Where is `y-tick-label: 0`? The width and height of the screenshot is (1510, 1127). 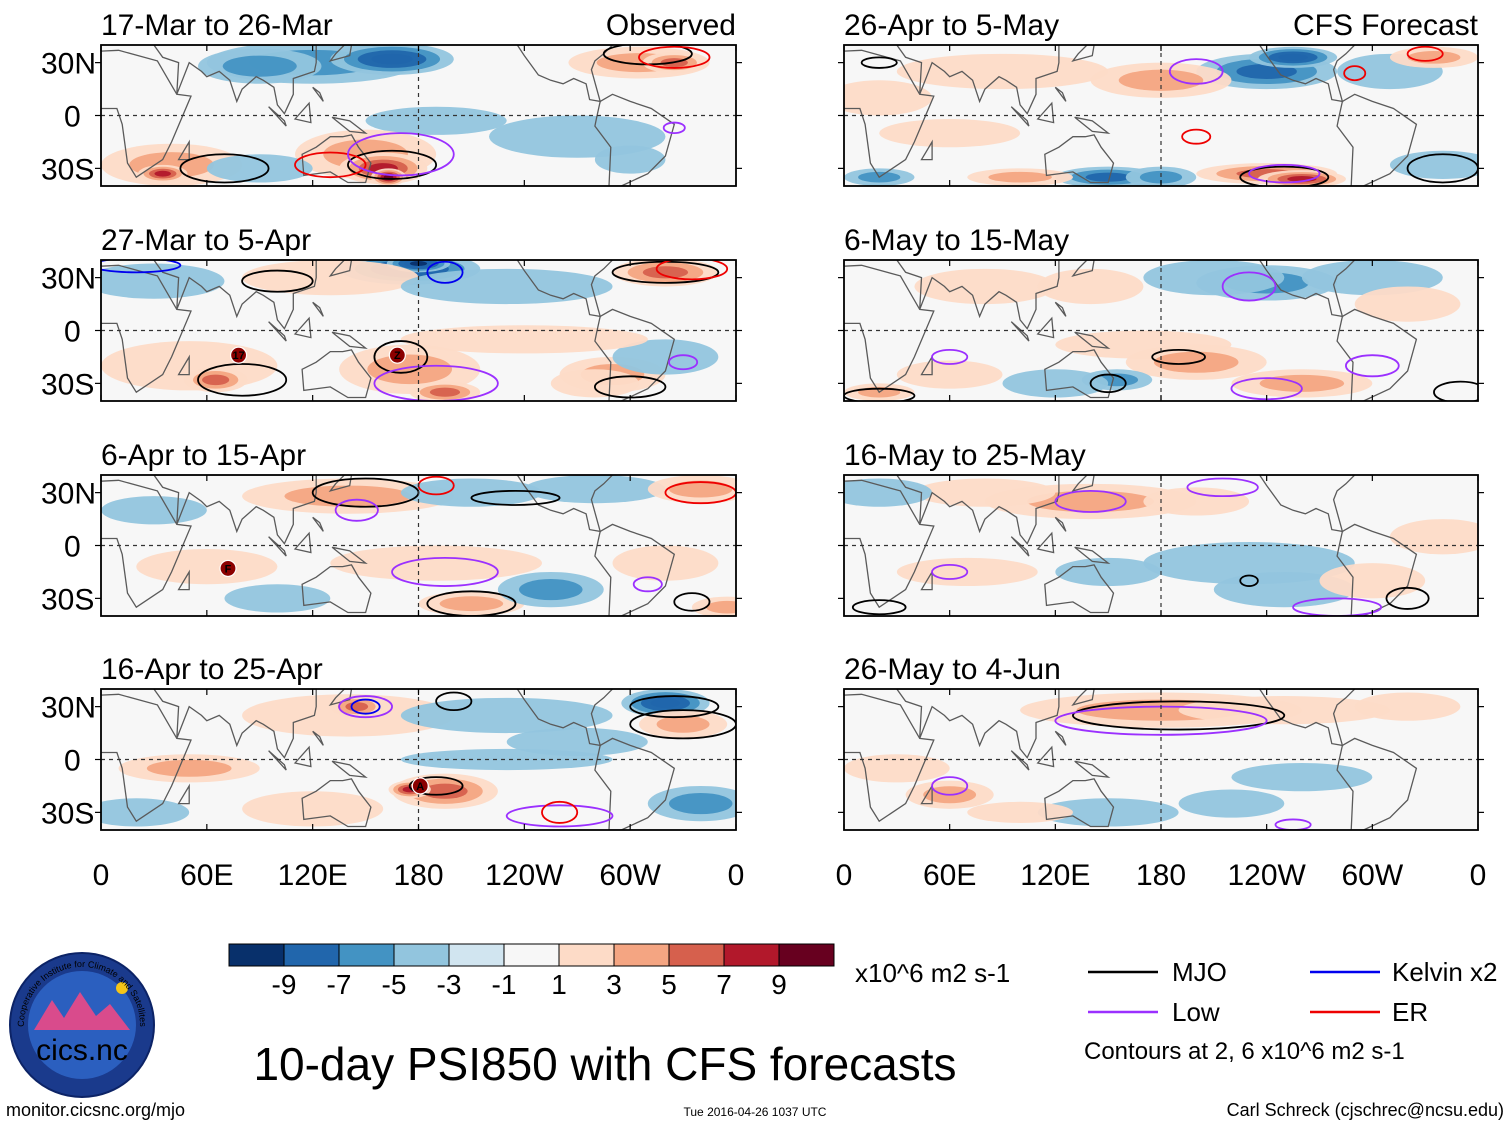 y-tick-label: 0 is located at coordinates (72, 547).